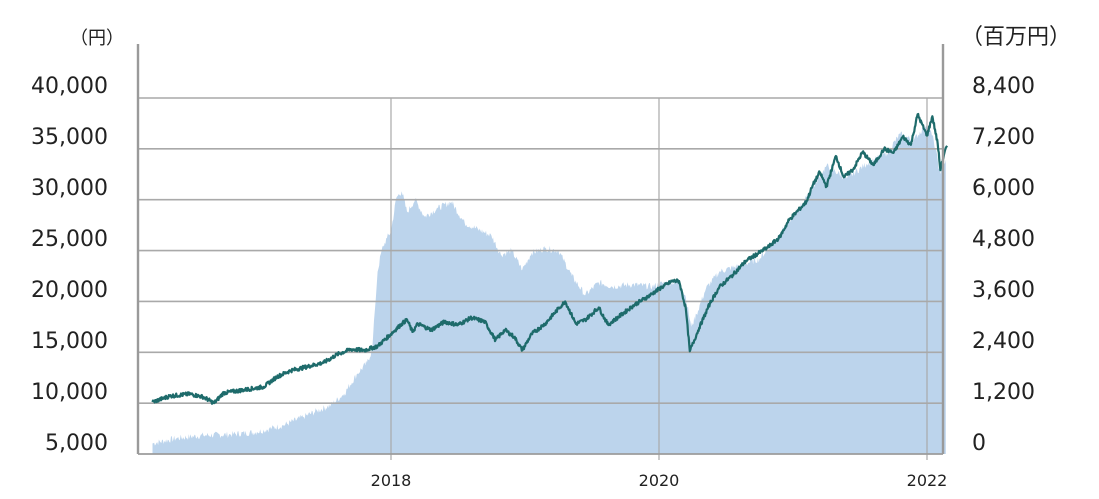  What do you see at coordinates (69, 290) in the screenshot?
I see `left-tick-label: 20,000` at bounding box center [69, 290].